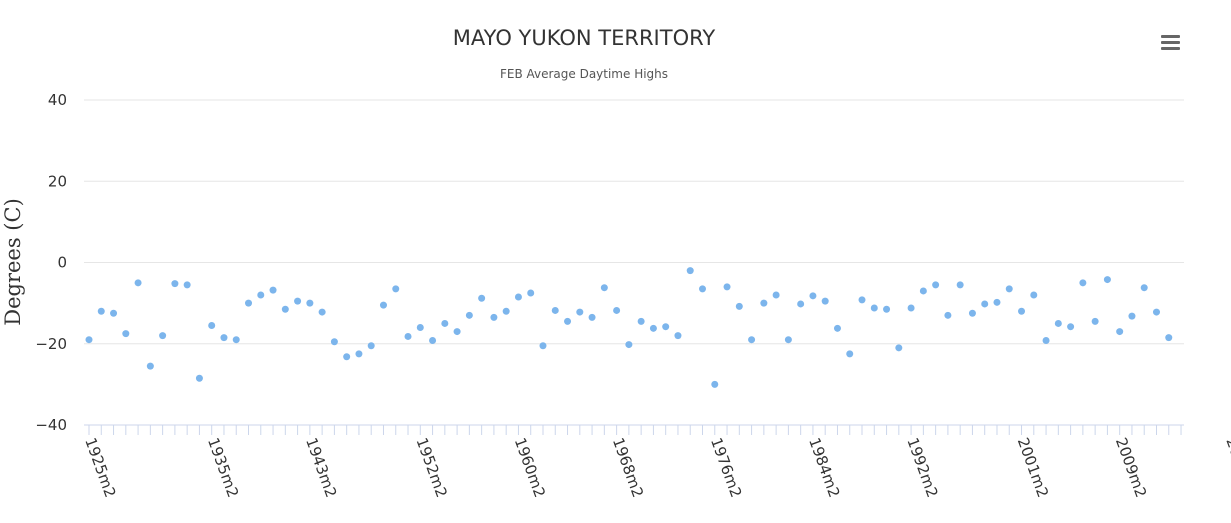 The height and width of the screenshot is (523, 1231). Describe the element at coordinates (530, 467) in the screenshot. I see `x-tick-label: 1960m2` at that location.